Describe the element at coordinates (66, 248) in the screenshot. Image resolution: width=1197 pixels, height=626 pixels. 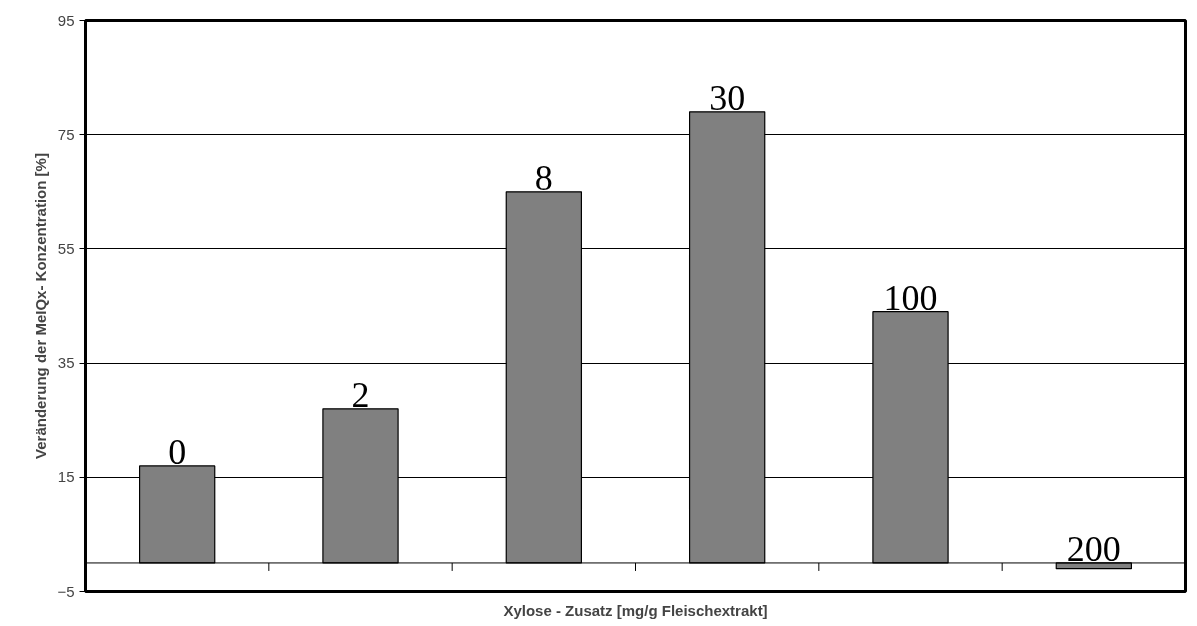
I see `y-tick-label: 55` at that location.